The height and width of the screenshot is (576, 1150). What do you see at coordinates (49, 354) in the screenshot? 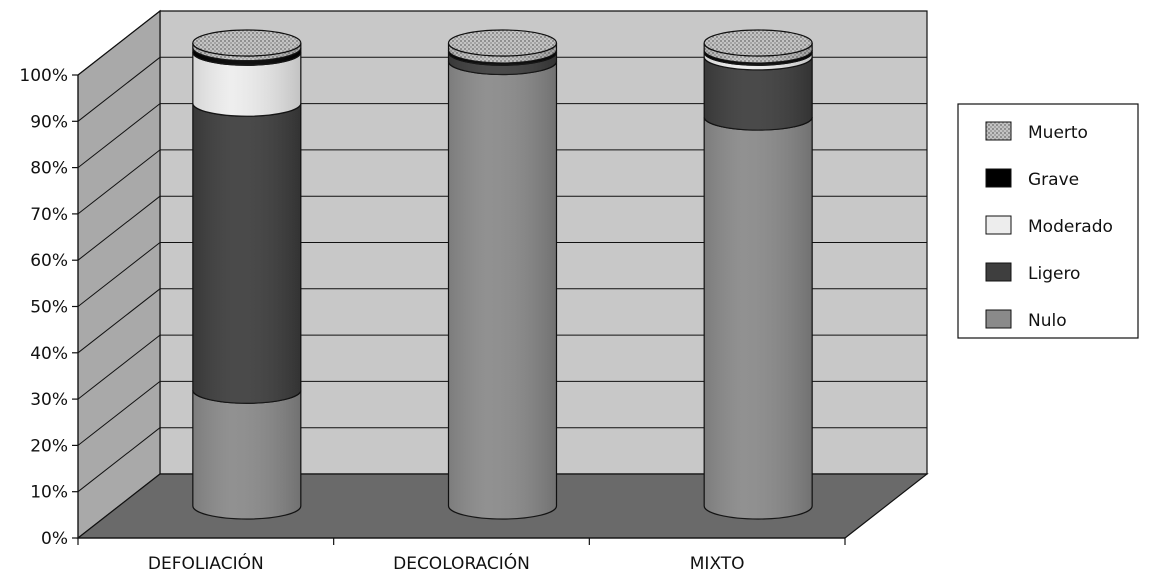
I see `y-tick-label: 40%` at bounding box center [49, 354].